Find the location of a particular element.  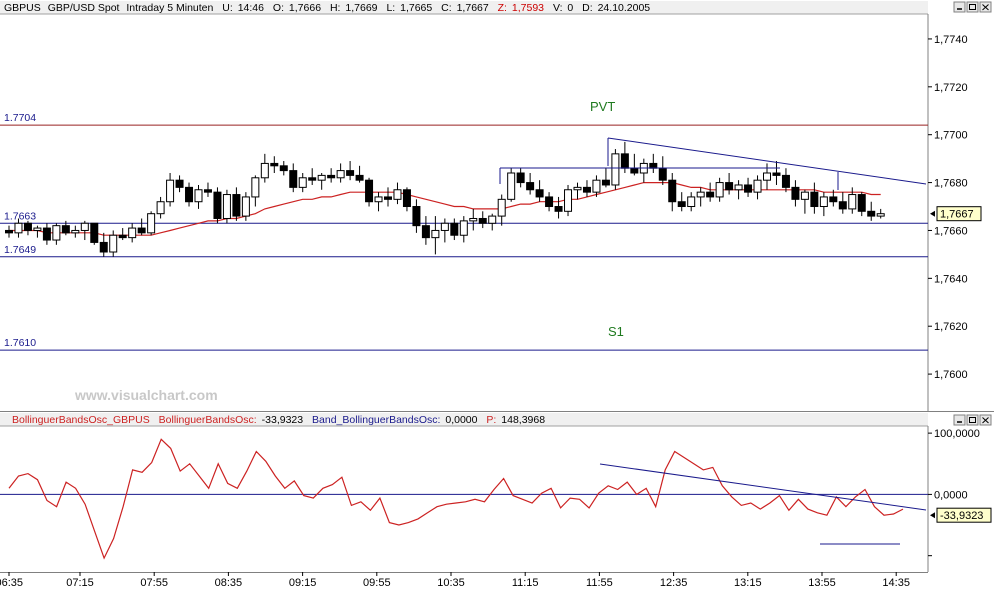

osc-last-value-marker: -33,9323 is located at coordinates (961, 515).